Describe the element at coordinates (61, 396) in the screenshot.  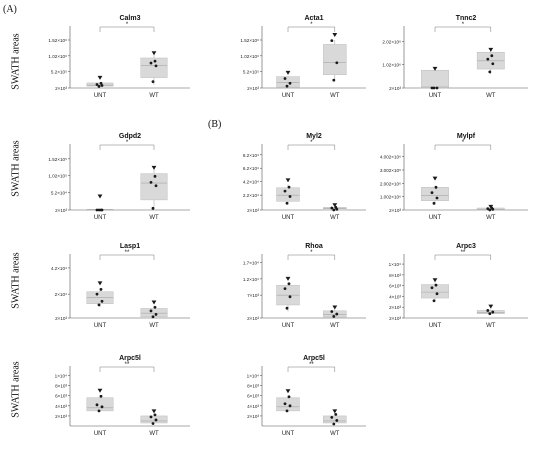
I see `y-tick-label: 6×10³` at that location.